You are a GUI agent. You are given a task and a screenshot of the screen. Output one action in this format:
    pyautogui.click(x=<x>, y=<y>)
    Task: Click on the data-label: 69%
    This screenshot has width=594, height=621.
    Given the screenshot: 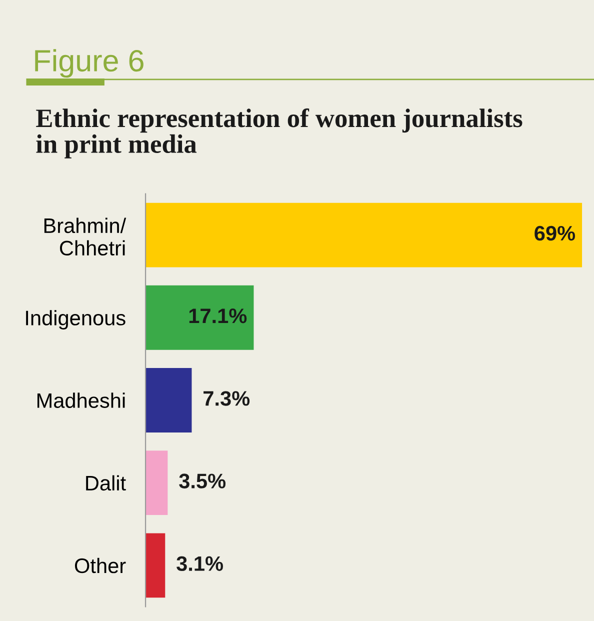 What is the action you would take?
    pyautogui.click(x=555, y=233)
    